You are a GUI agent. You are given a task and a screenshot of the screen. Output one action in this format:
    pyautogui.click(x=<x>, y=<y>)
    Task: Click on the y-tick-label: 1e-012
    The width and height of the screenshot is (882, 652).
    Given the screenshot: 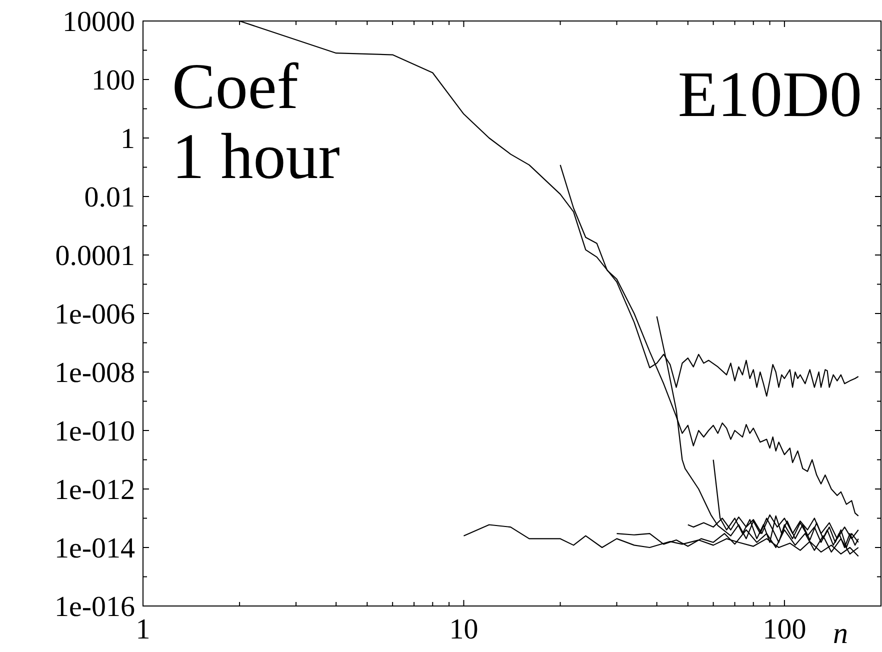 What is the action you would take?
    pyautogui.click(x=94, y=490)
    